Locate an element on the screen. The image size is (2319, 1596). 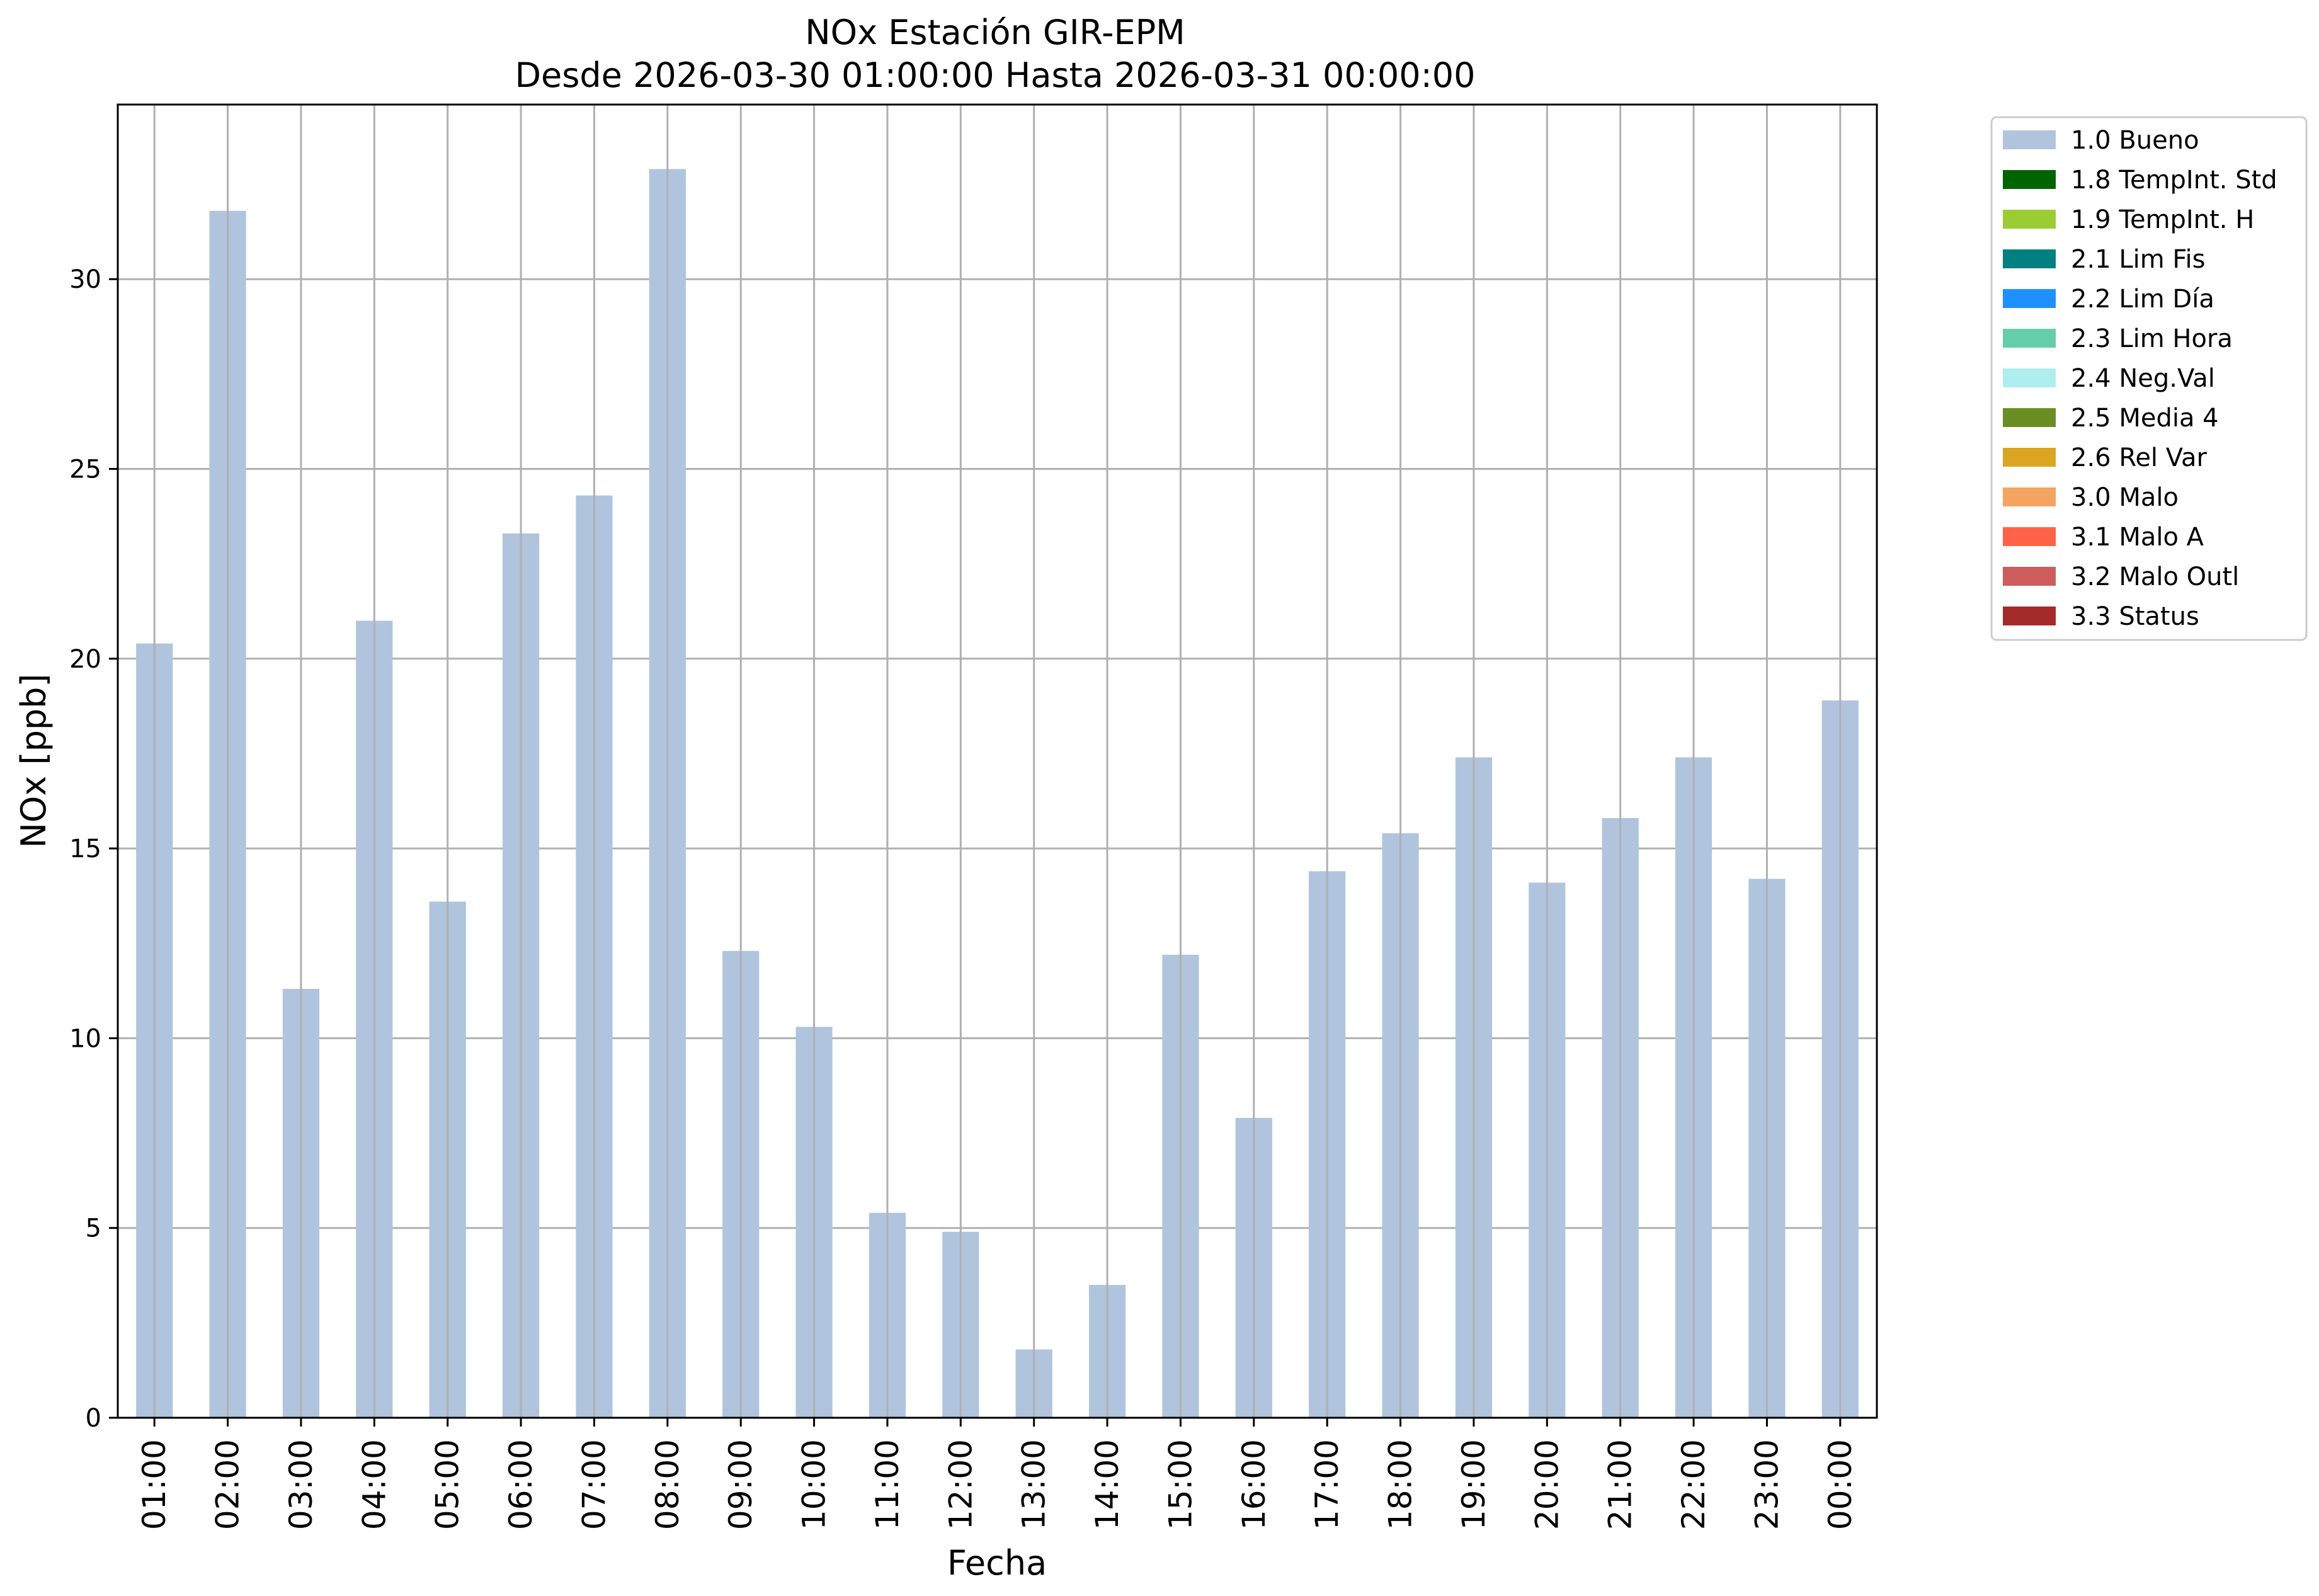
y-tick-label: 25 is located at coordinates (85, 469).